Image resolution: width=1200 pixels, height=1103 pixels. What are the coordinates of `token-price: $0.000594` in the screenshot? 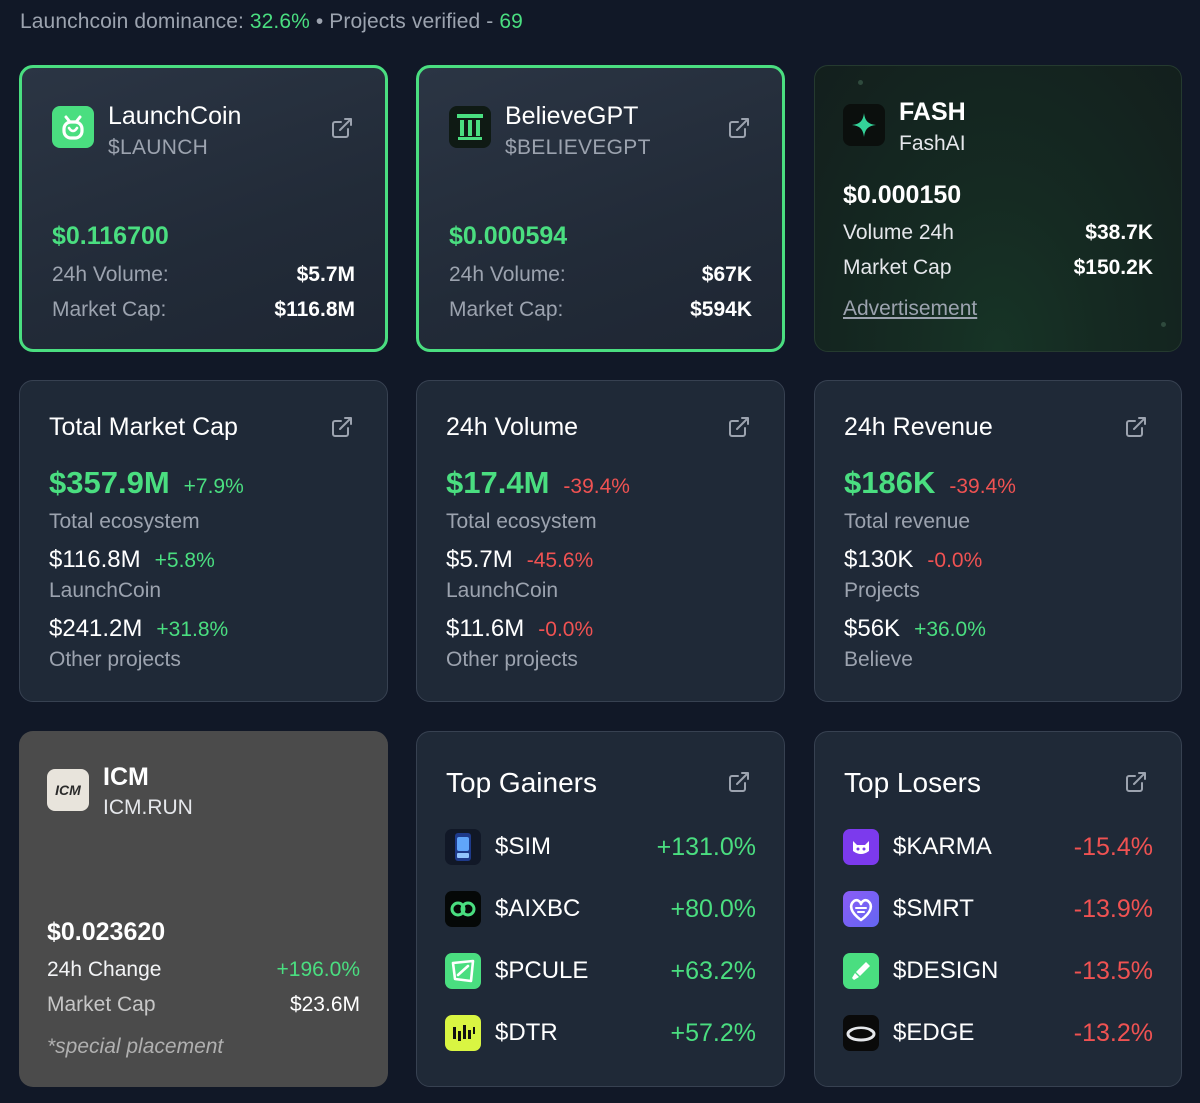 It's located at (508, 236).